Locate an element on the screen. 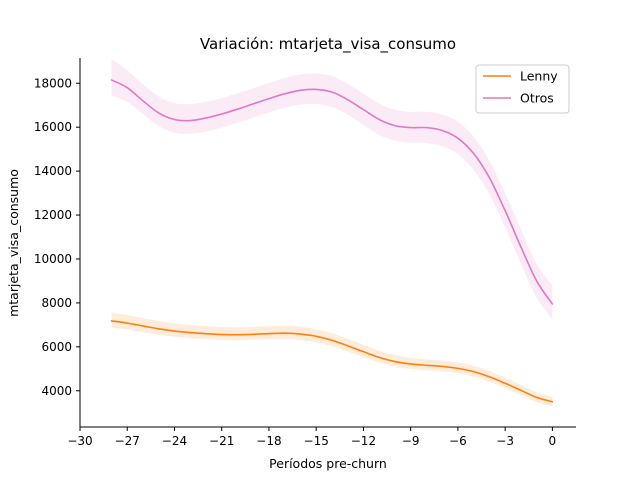 This screenshot has width=640, height=480. x-tick-label: −21 is located at coordinates (221, 441).